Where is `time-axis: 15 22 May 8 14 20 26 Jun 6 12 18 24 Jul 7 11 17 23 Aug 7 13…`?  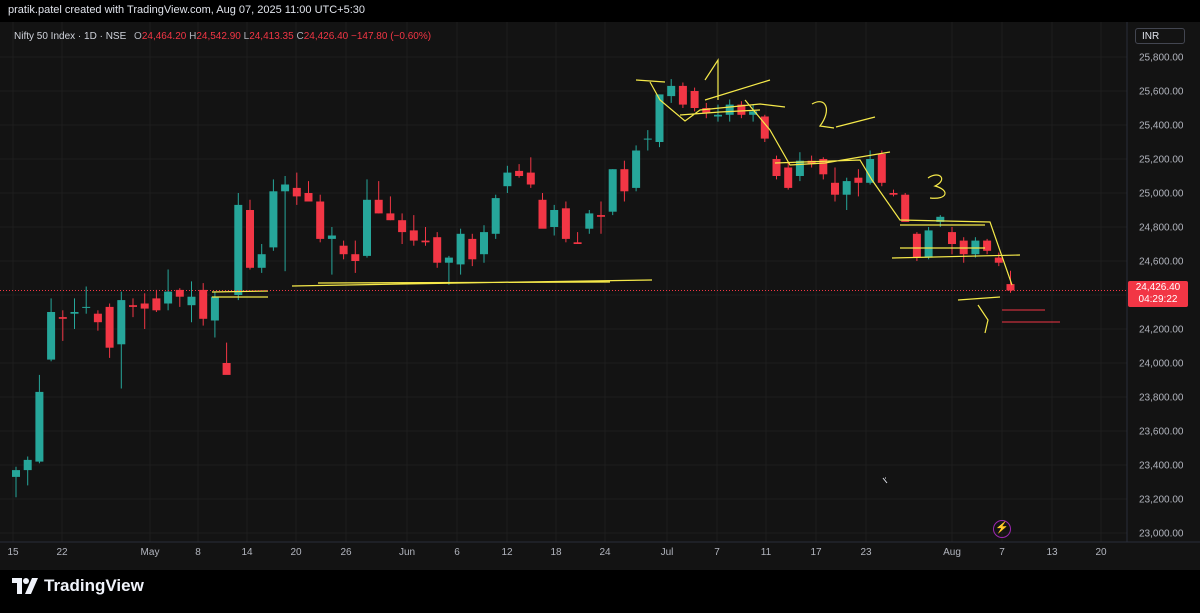
time-axis: 15 22 May 8 14 20 26 Jun 6 12 18 24 Jul 7 11 17 23 Aug 7 13… is located at coordinates (557, 552).